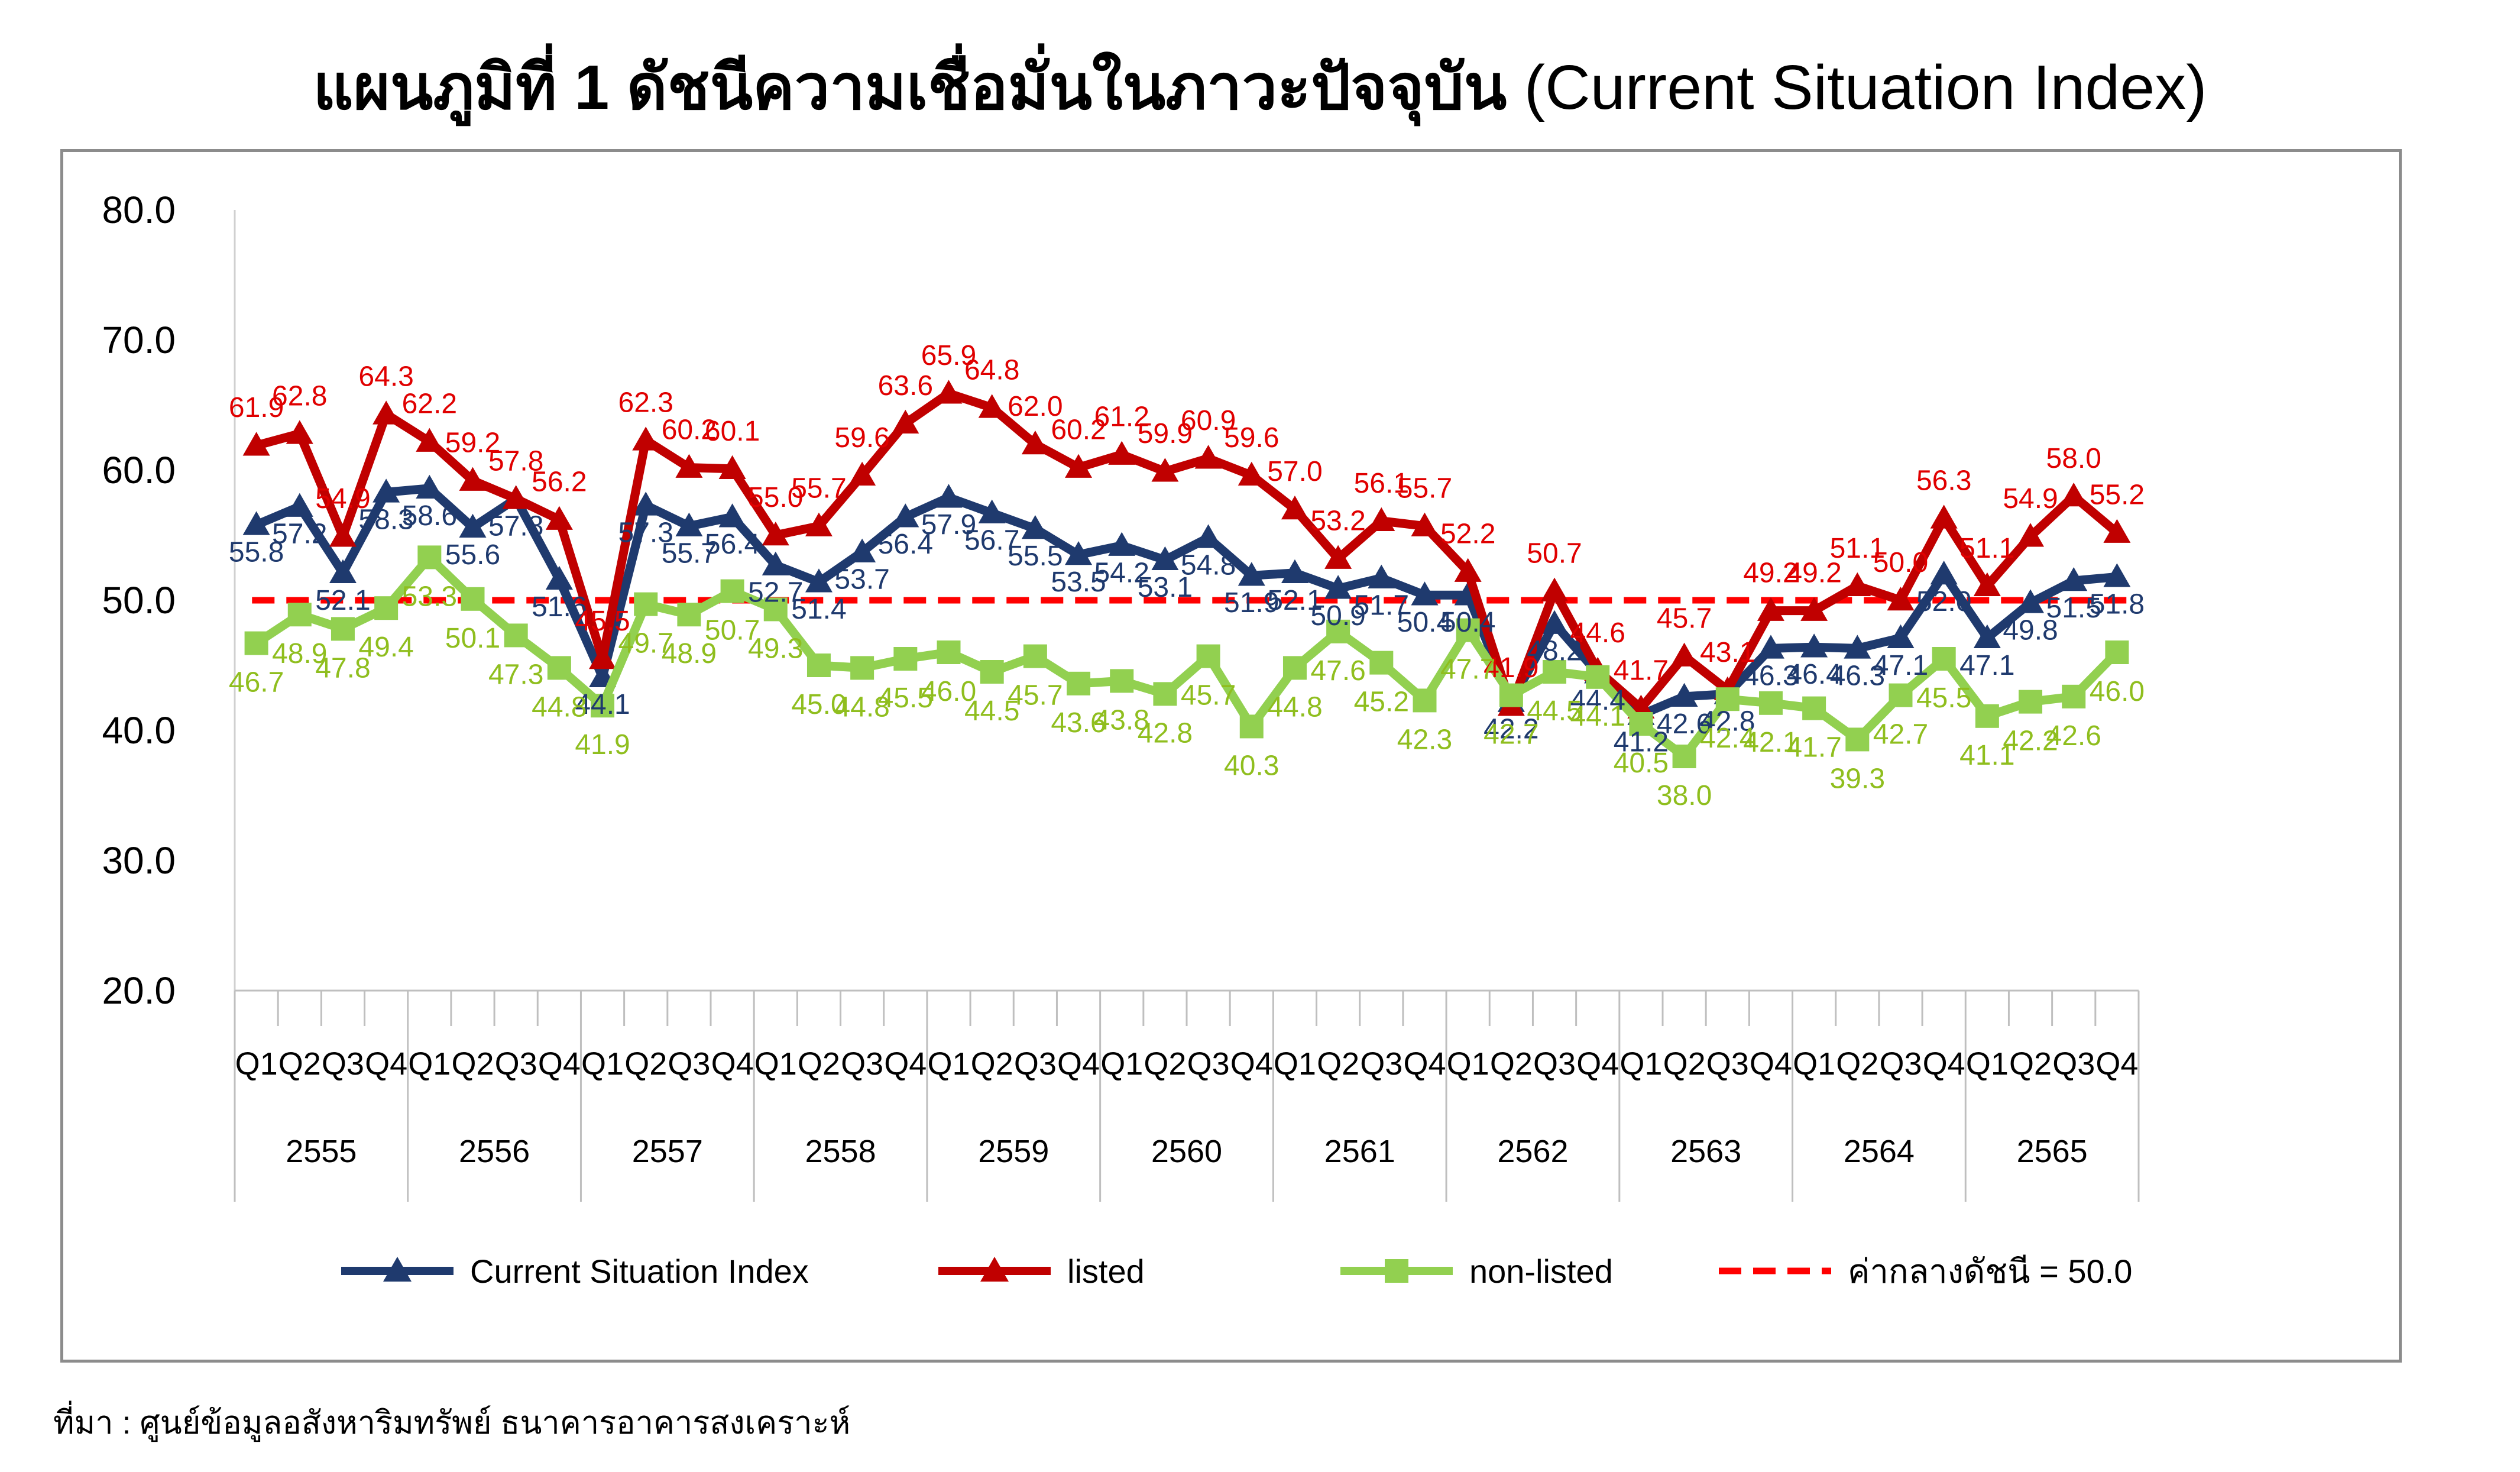  Describe the element at coordinates (1165, 733) in the screenshot. I see `data-label: 42.8` at that location.